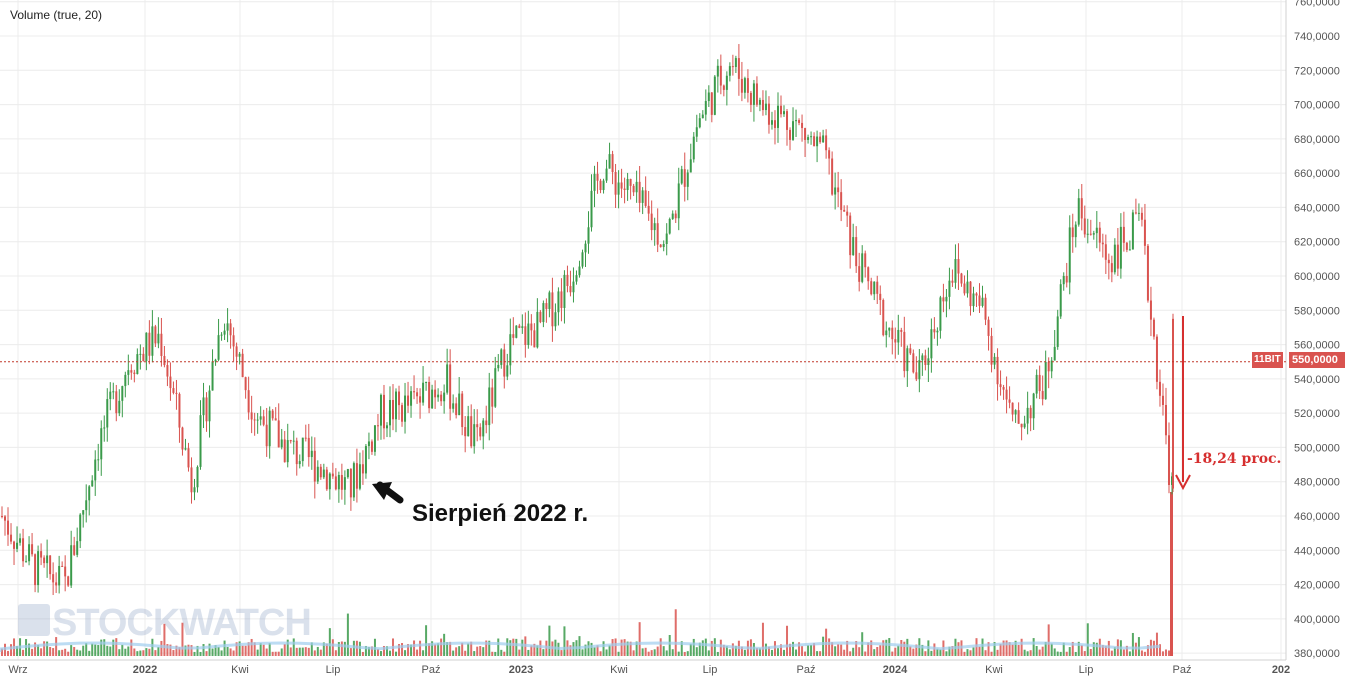  What do you see at coordinates (1317, 517) in the screenshot?
I see `y-tick-label: 460,0000` at bounding box center [1317, 517].